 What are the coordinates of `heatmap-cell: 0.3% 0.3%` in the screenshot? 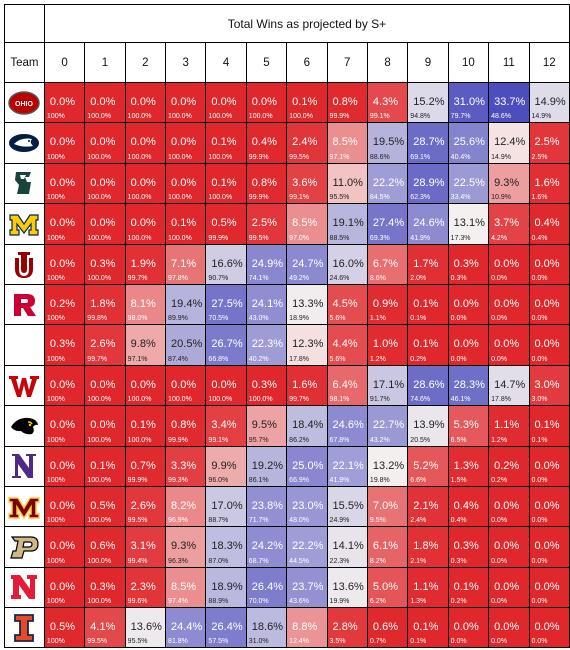 It's located at (468, 547).